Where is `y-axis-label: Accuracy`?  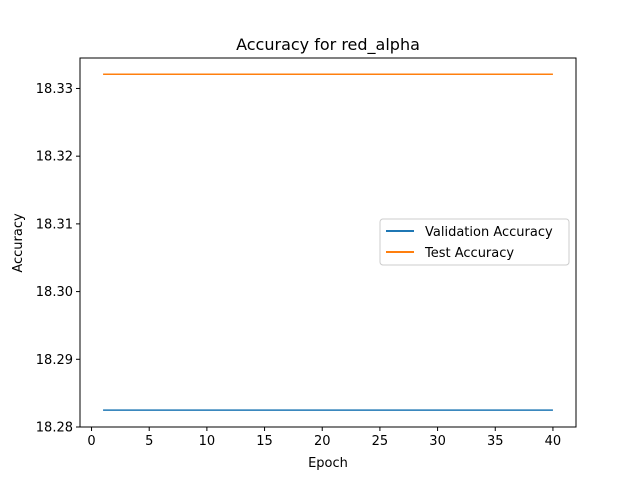 y-axis-label: Accuracy is located at coordinates (18, 243).